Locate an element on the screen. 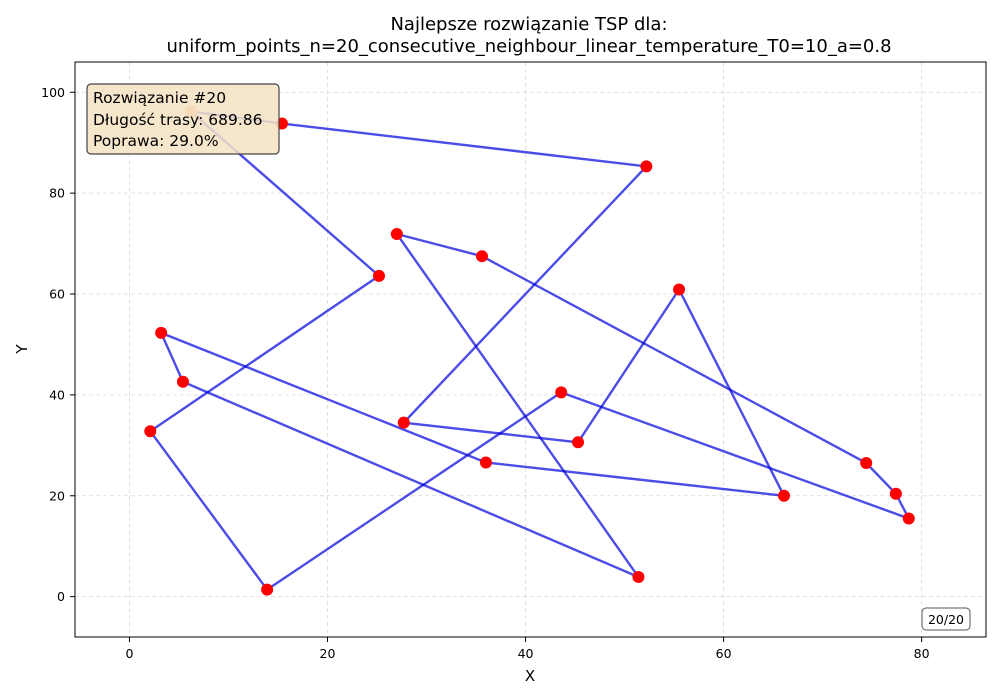 The height and width of the screenshot is (700, 1000). y-tick-label: 20 is located at coordinates (57, 495).